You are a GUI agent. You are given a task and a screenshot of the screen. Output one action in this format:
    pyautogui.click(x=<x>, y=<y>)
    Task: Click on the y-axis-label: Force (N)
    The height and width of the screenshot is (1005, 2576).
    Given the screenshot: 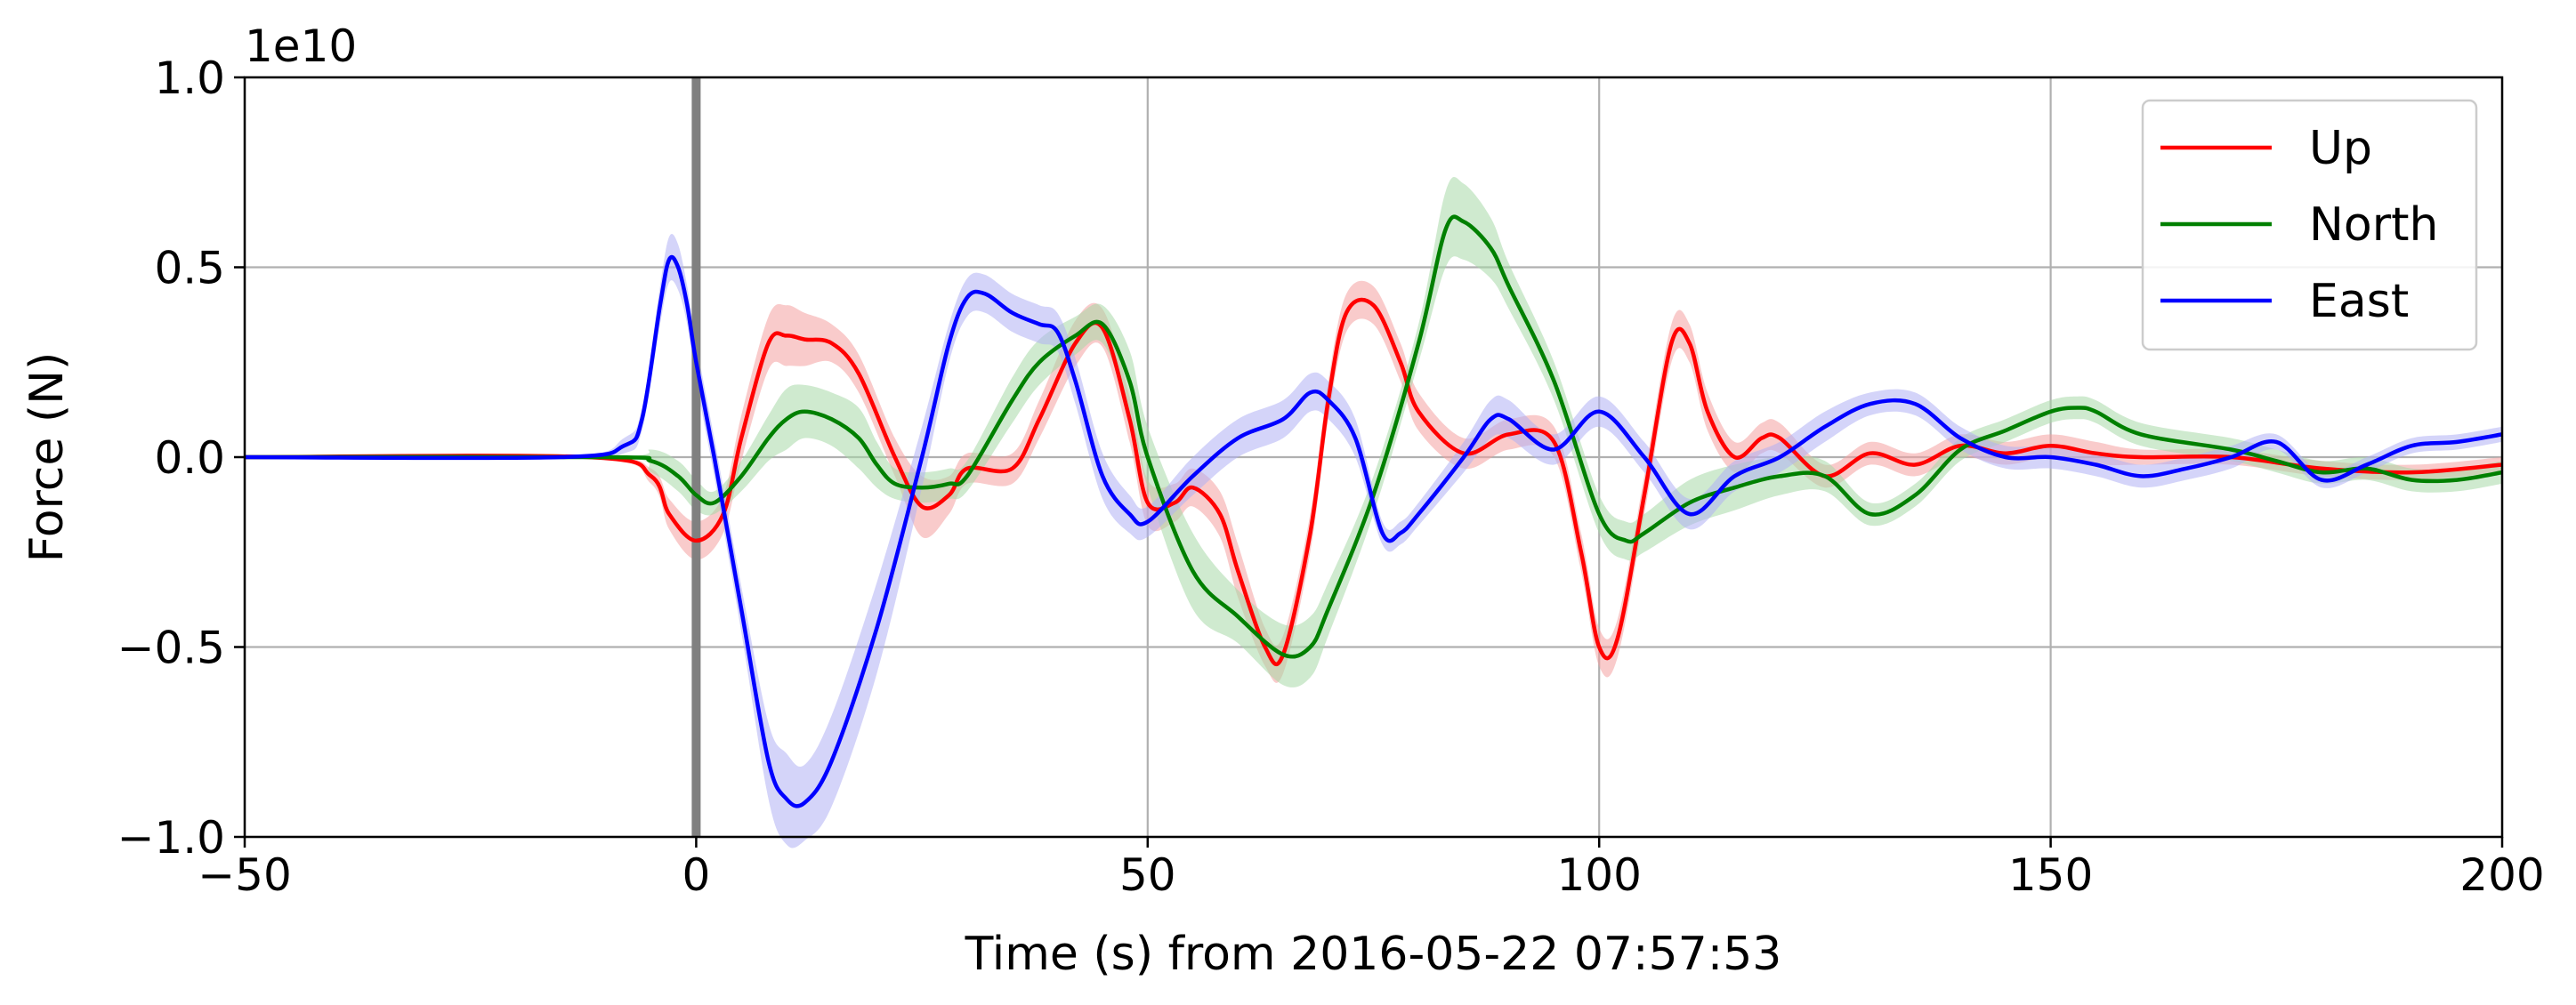 What is the action you would take?
    pyautogui.click(x=47, y=457)
    